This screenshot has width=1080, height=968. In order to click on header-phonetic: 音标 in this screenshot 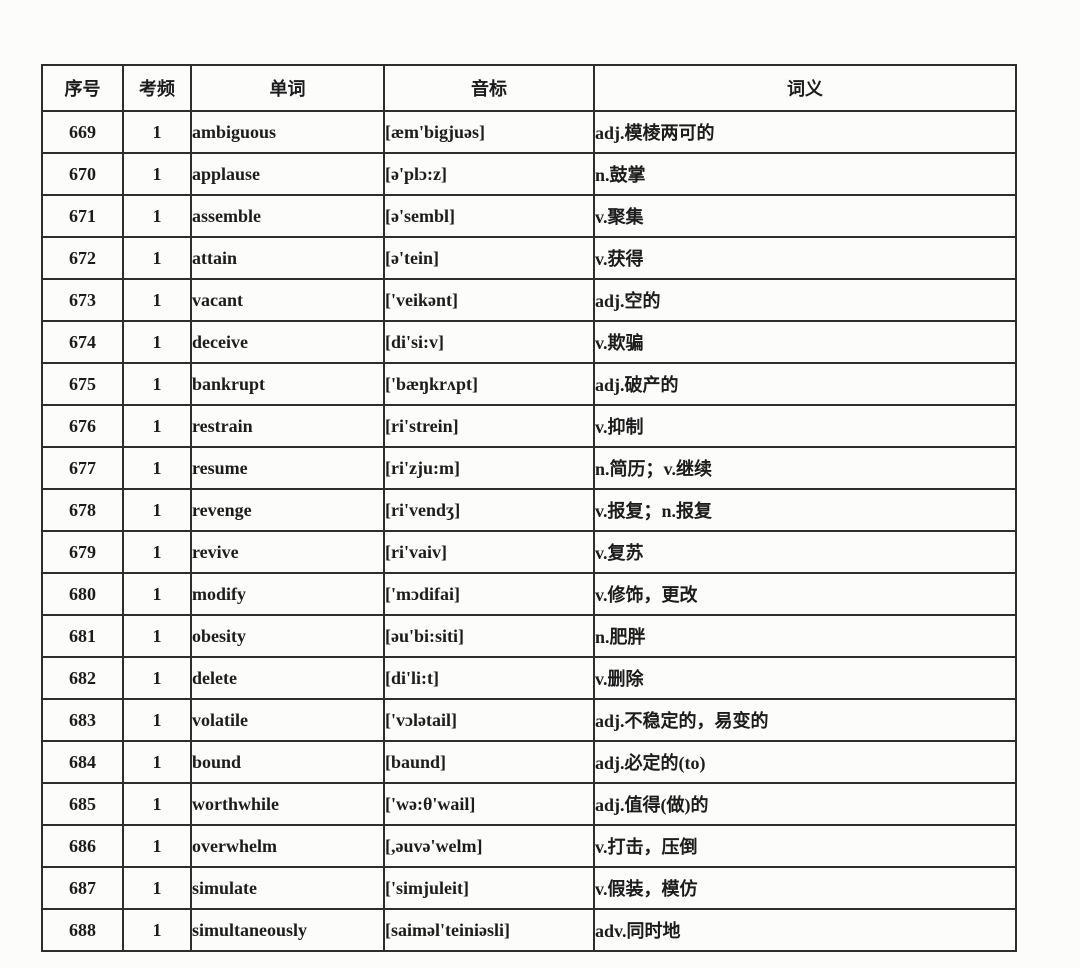, I will do `click(489, 88)`.